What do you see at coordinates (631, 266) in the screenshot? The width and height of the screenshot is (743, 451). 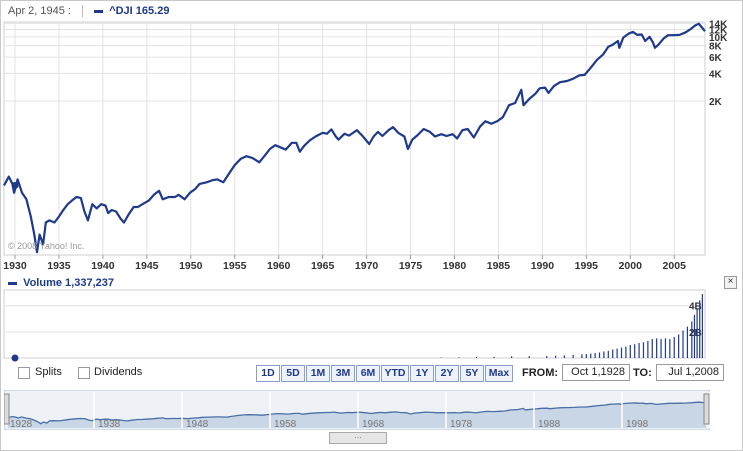 I see `price-x-tick-label: 2000` at bounding box center [631, 266].